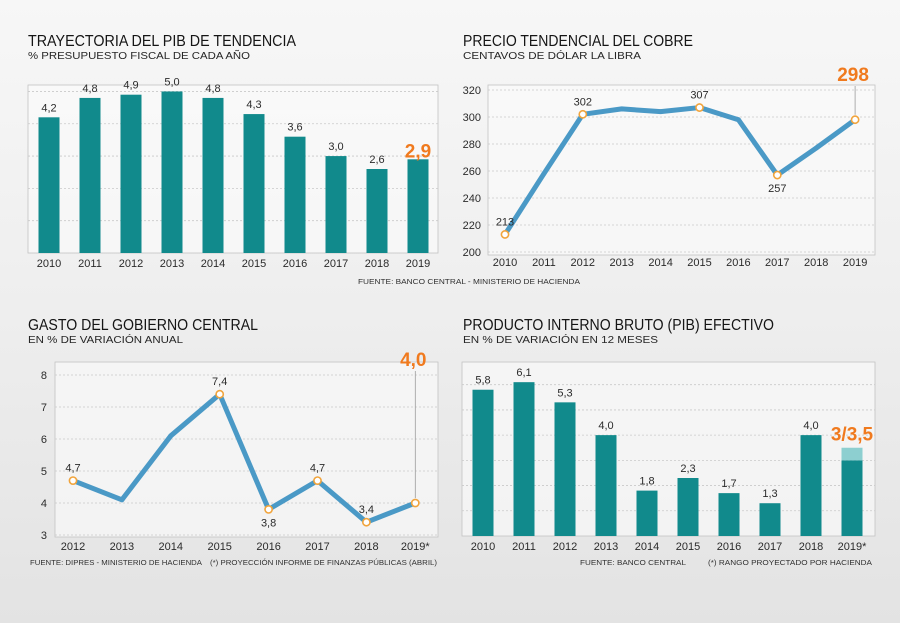  What do you see at coordinates (790, 562) in the screenshot?
I see `footnote-pib: (*) RANGO PROYECTADO POR HACIENDA` at bounding box center [790, 562].